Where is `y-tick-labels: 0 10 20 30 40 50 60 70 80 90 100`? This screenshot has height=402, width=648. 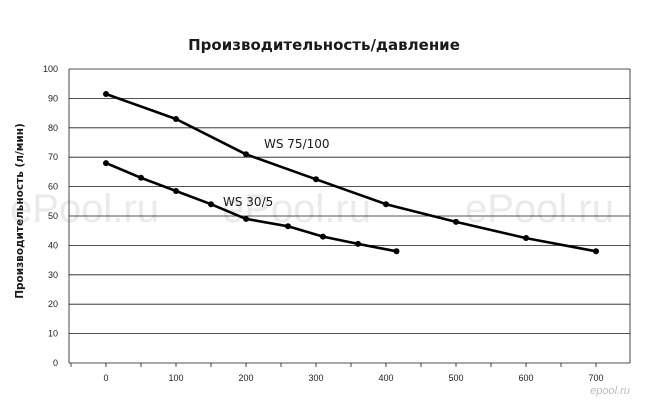
y-tick-labels: 0 10 20 30 40 50 60 70 80 90 100 is located at coordinates (50, 216).